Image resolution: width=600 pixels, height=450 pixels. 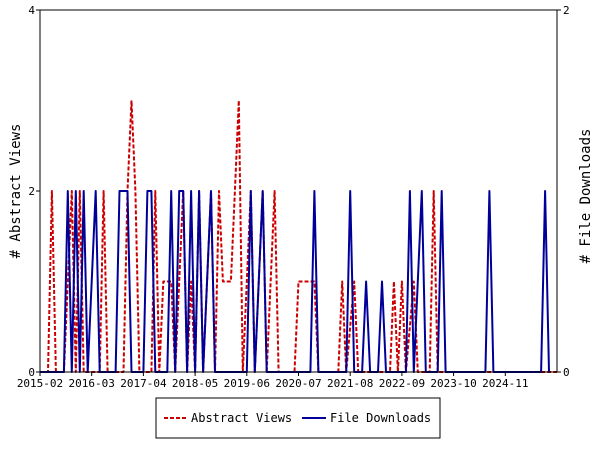 I want to click on x-tick-label-7: 2022-09, so click(x=402, y=383).